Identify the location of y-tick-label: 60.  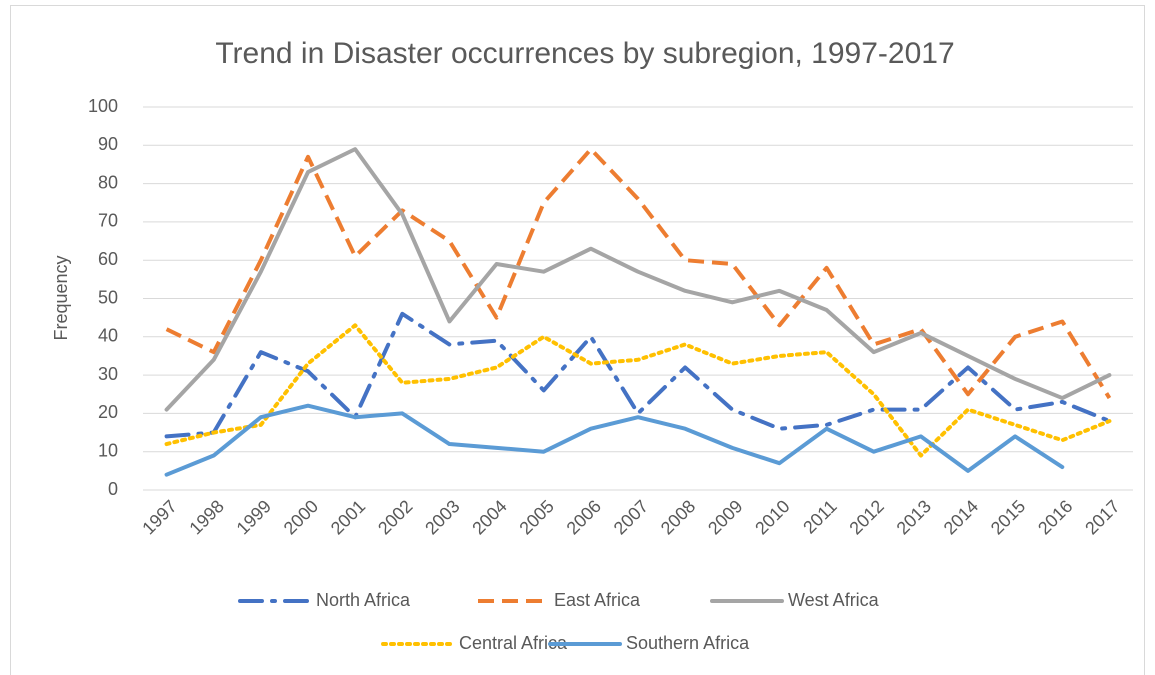
(108, 259).